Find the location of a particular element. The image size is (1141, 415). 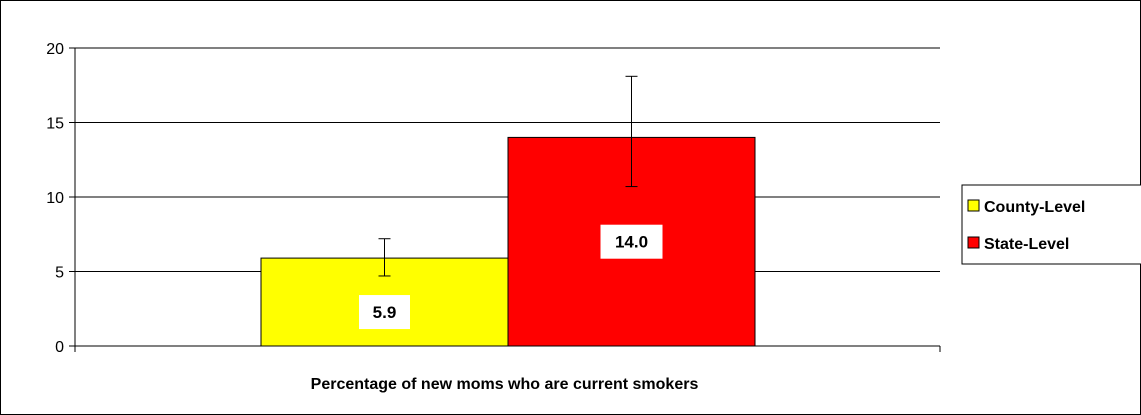

legend: County-Level State-Level is located at coordinates (1051, 224).